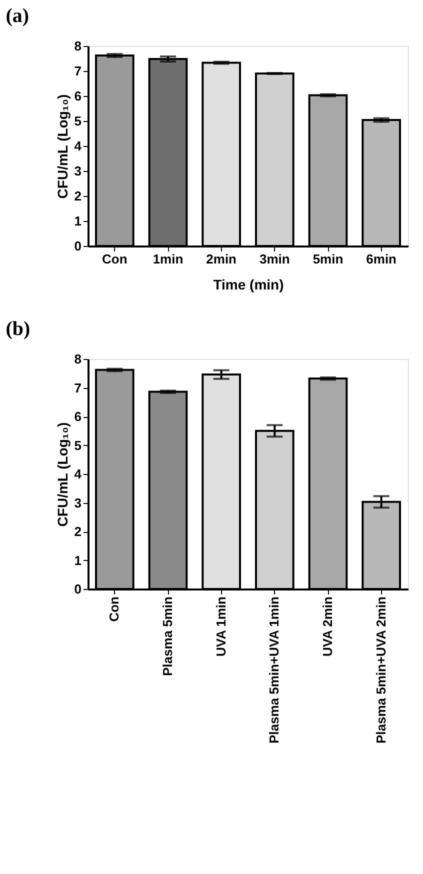 The image size is (423, 874). What do you see at coordinates (274, 259) in the screenshot?
I see `x-tick-label: 3min` at bounding box center [274, 259].